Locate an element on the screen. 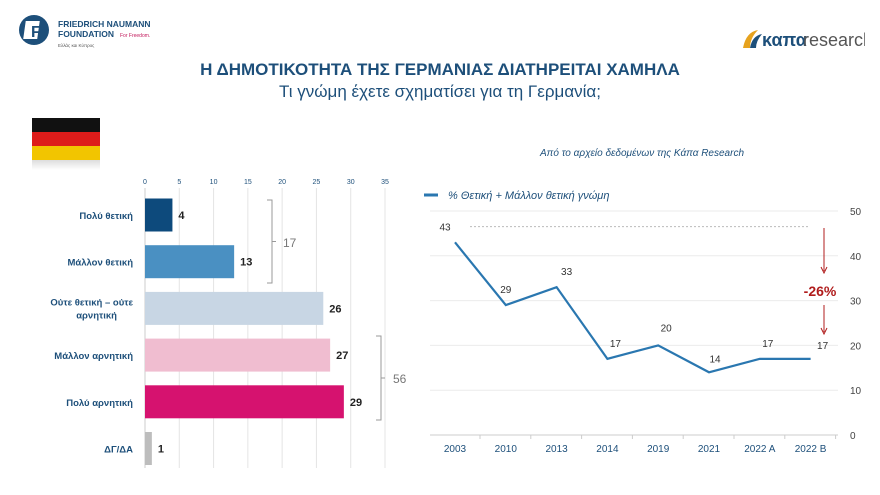 The height and width of the screenshot is (495, 880). category-label: Μάλλον θετική is located at coordinates (100, 263).